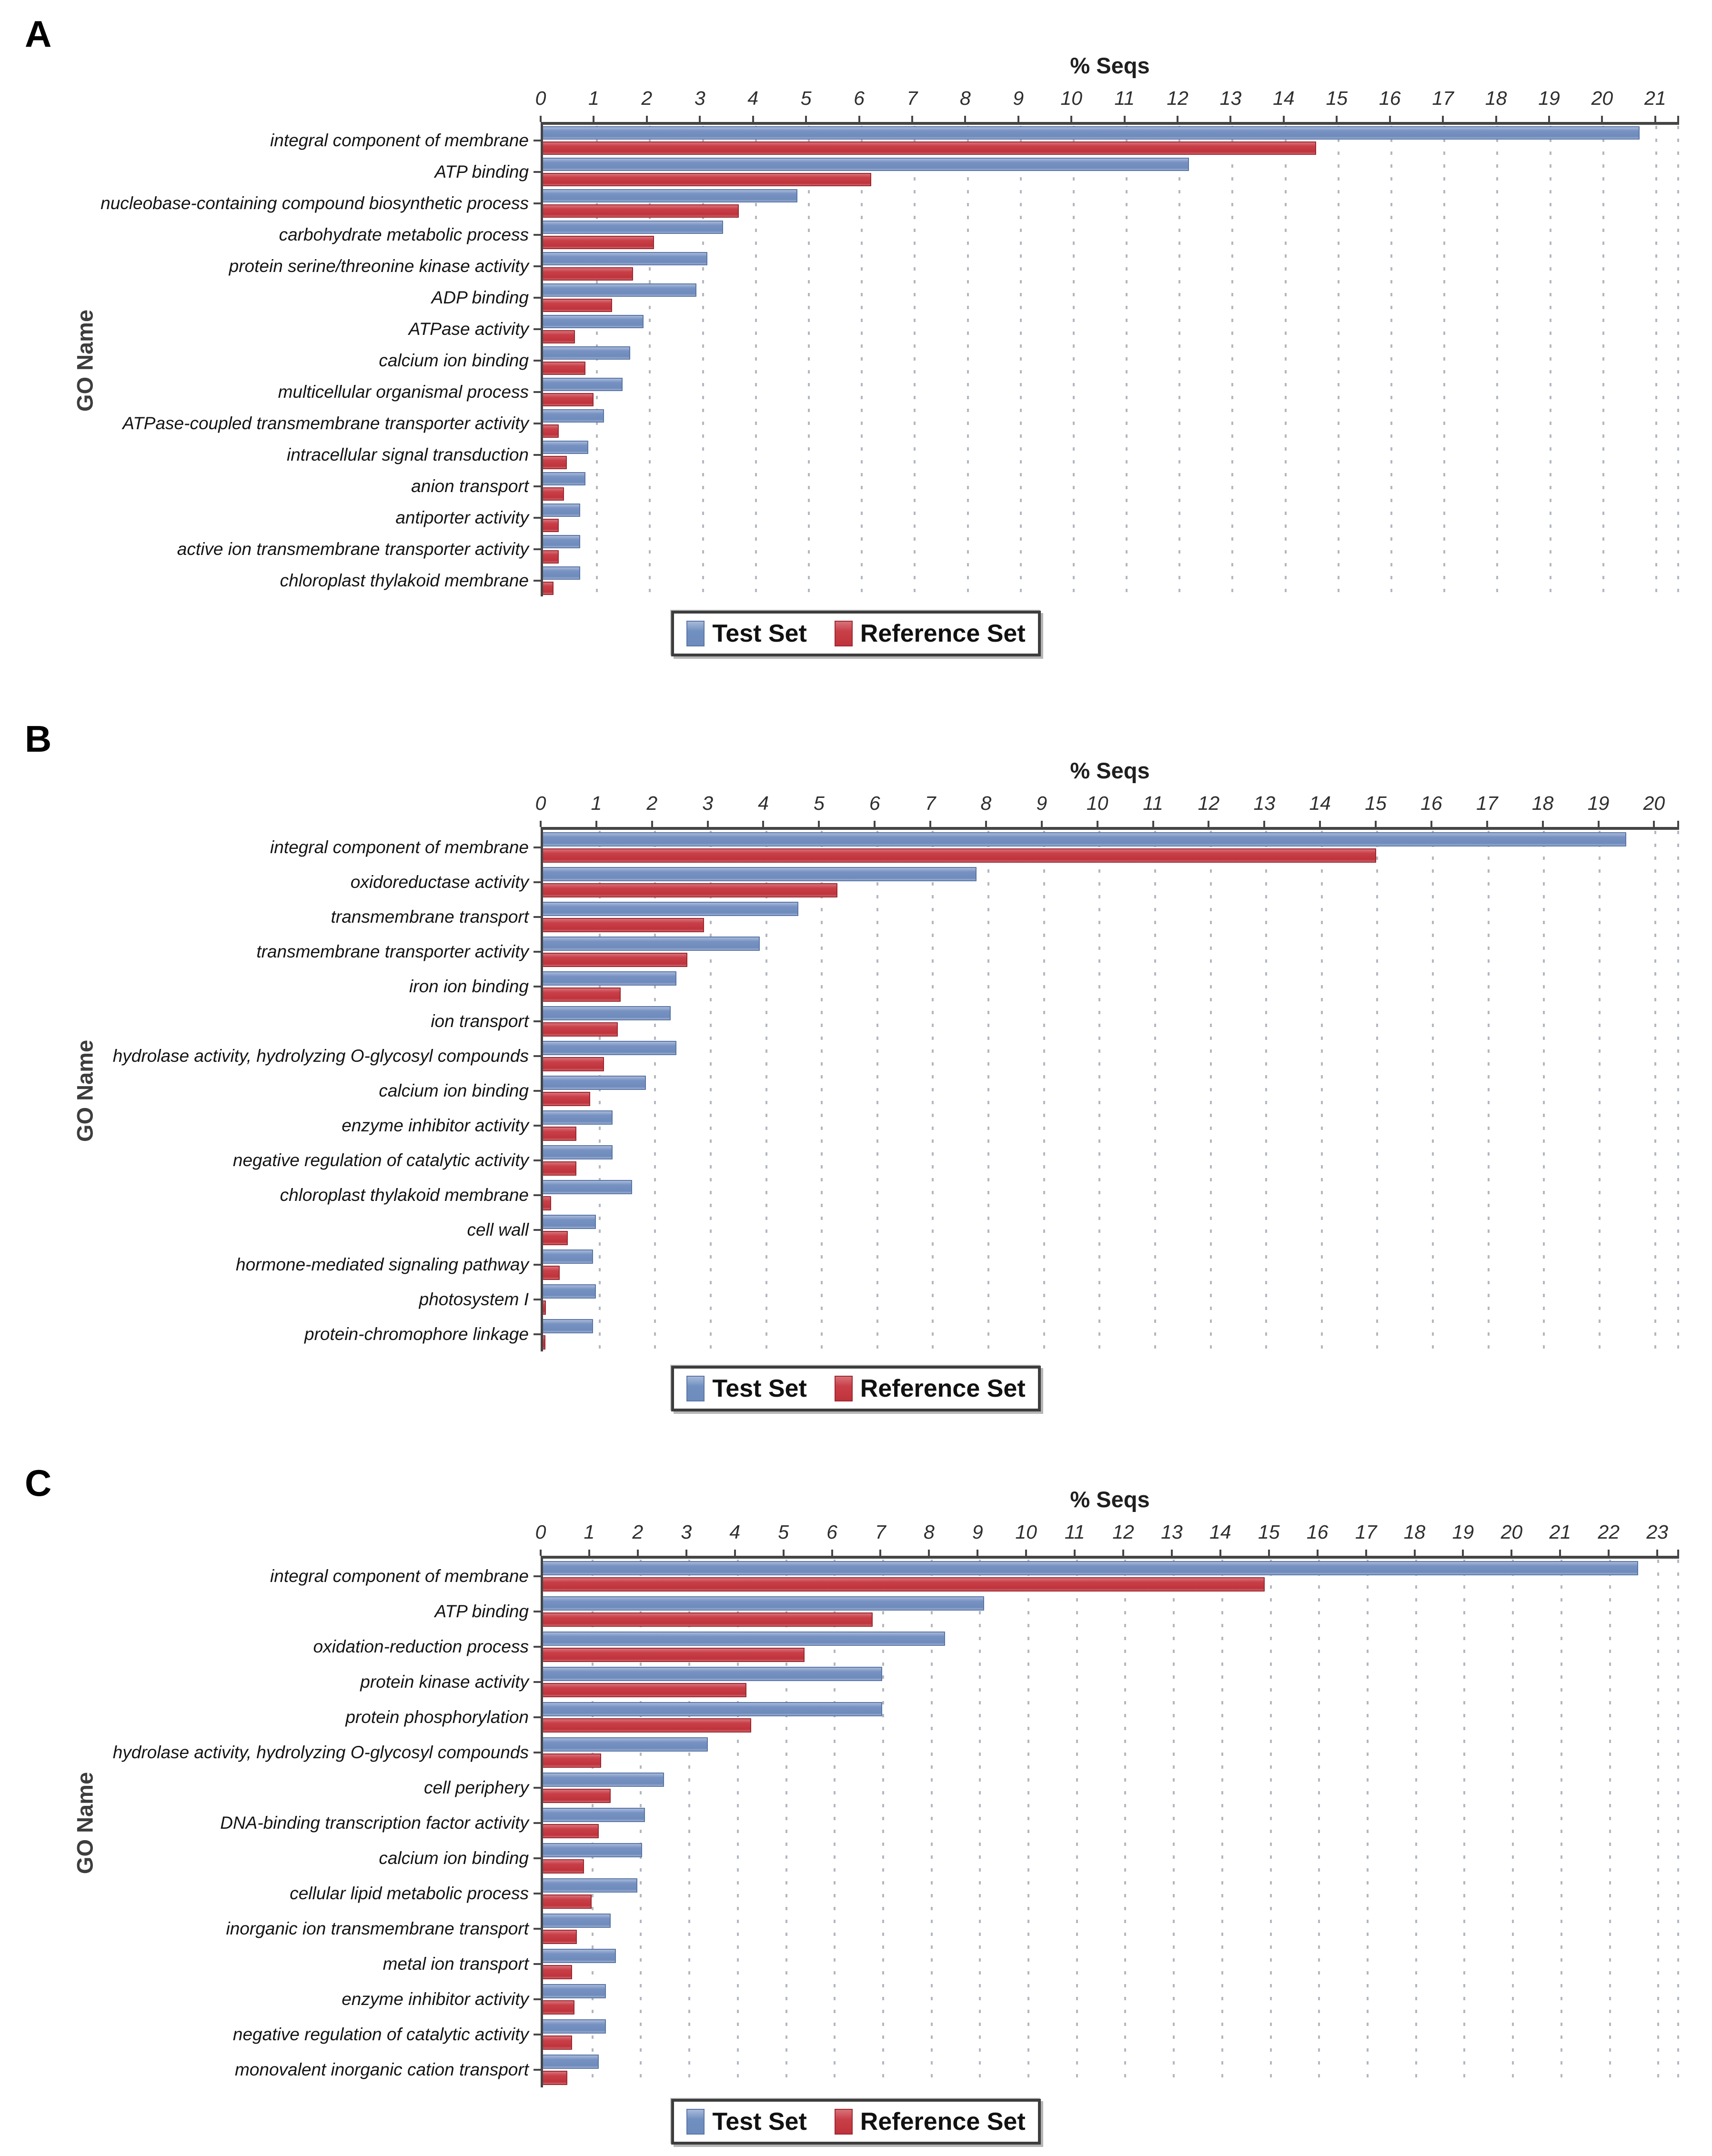  I want to click on axis-tick-label: 7, so click(931, 803).